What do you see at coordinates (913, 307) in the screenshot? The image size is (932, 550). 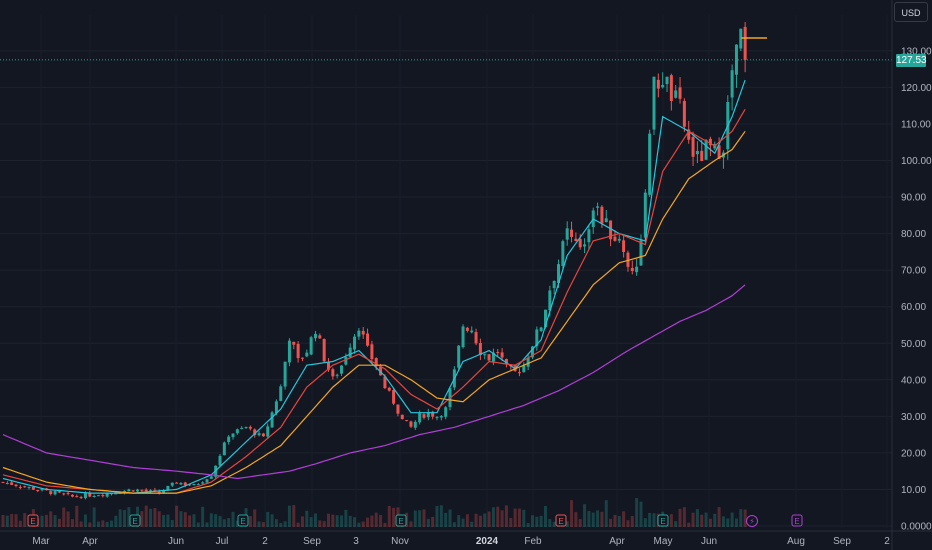 I see `price-tick-label: 60.00` at bounding box center [913, 307].